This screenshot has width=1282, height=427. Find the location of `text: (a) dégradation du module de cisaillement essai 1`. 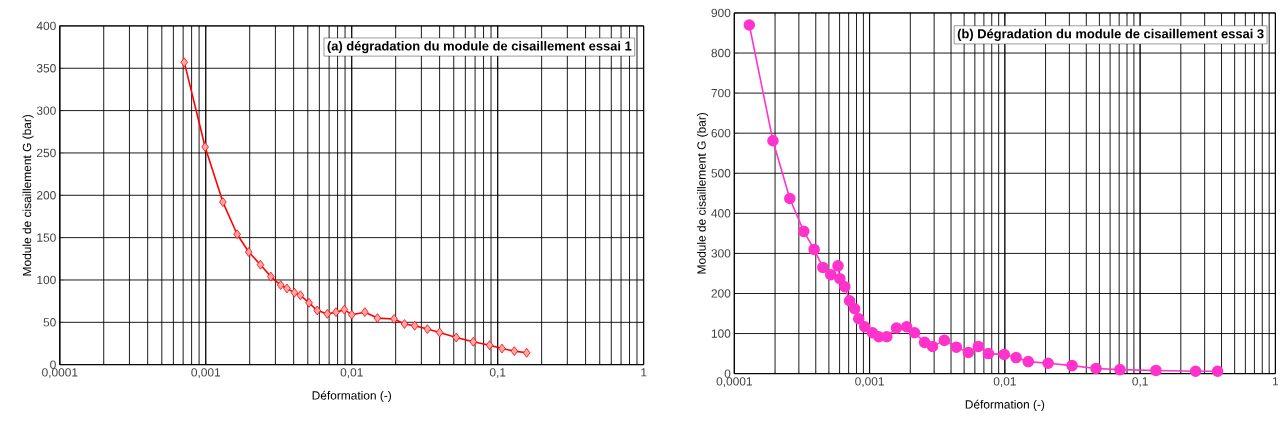

text: (a) dégradation du module de cisaillement essai 1 is located at coordinates (479, 46).